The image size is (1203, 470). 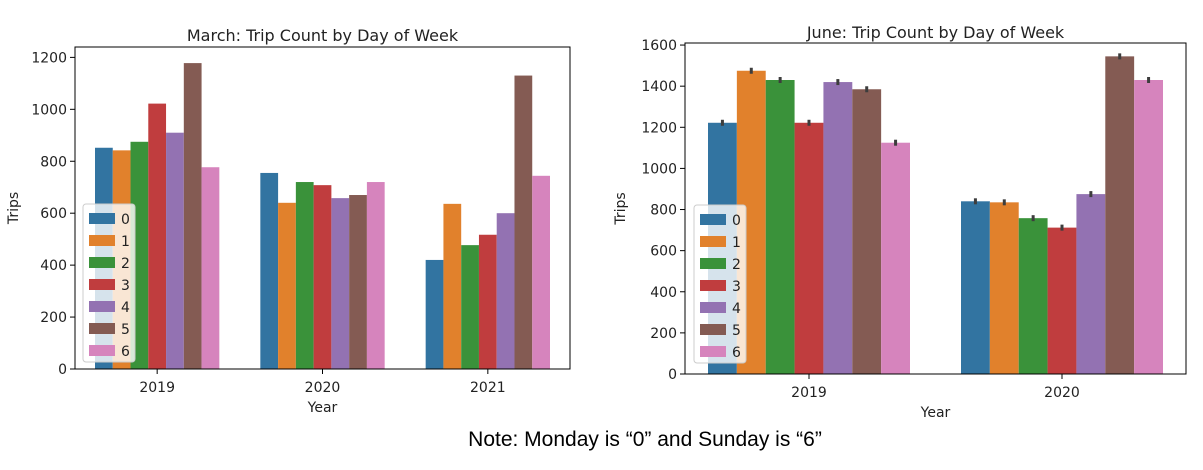 What do you see at coordinates (340, 283) in the screenshot?
I see `bar-chart1-day4-2020` at bounding box center [340, 283].